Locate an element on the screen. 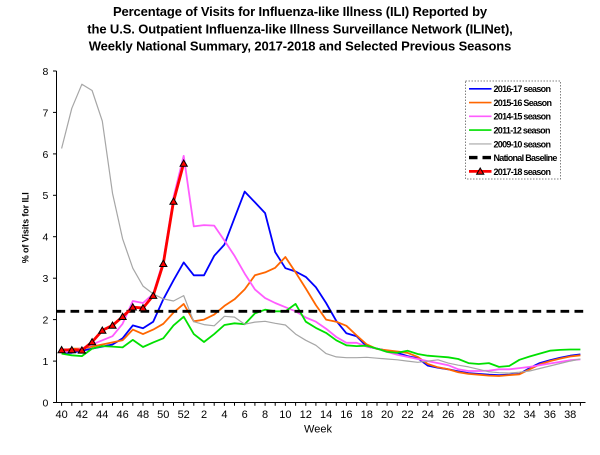 Image resolution: width=600 pixels, height=455 pixels. svg-text: 2015-16 Season is located at coordinates (523, 103).